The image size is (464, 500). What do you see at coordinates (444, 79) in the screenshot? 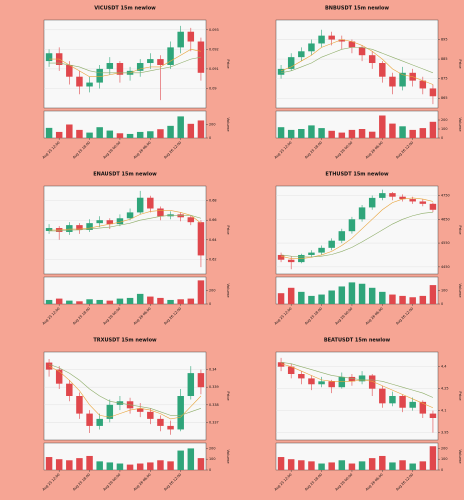
I see `y-tick-label: 875` at bounding box center [444, 79].